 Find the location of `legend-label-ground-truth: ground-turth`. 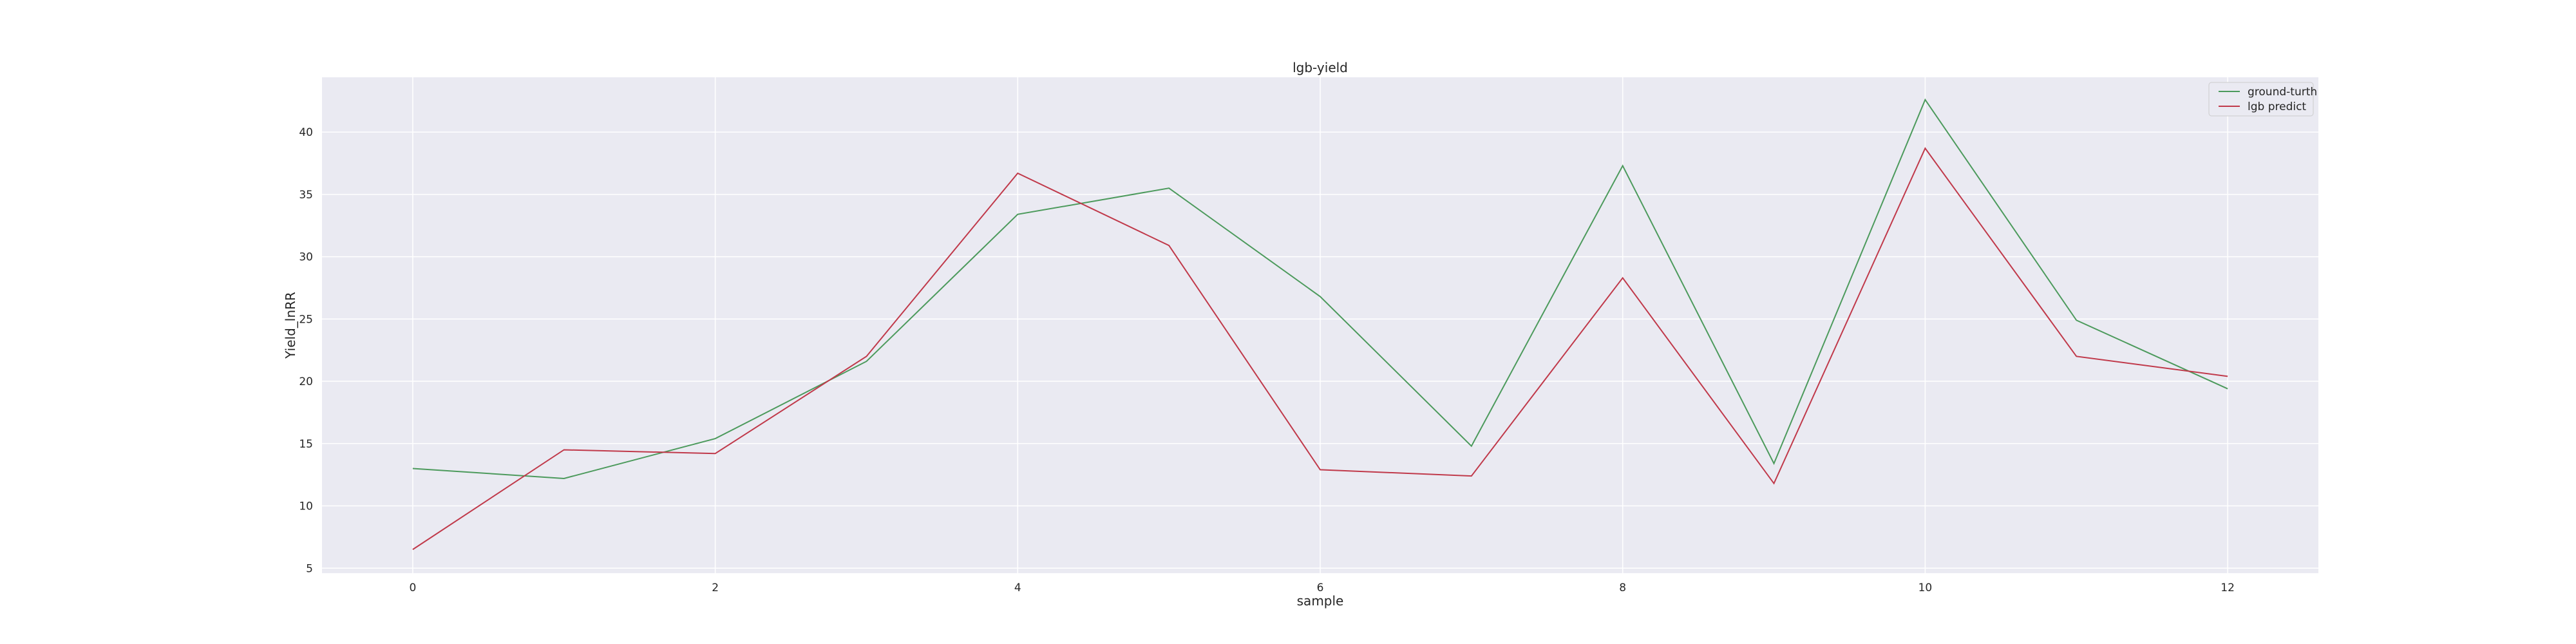

legend-label-ground-truth: ground-turth is located at coordinates (2282, 92).